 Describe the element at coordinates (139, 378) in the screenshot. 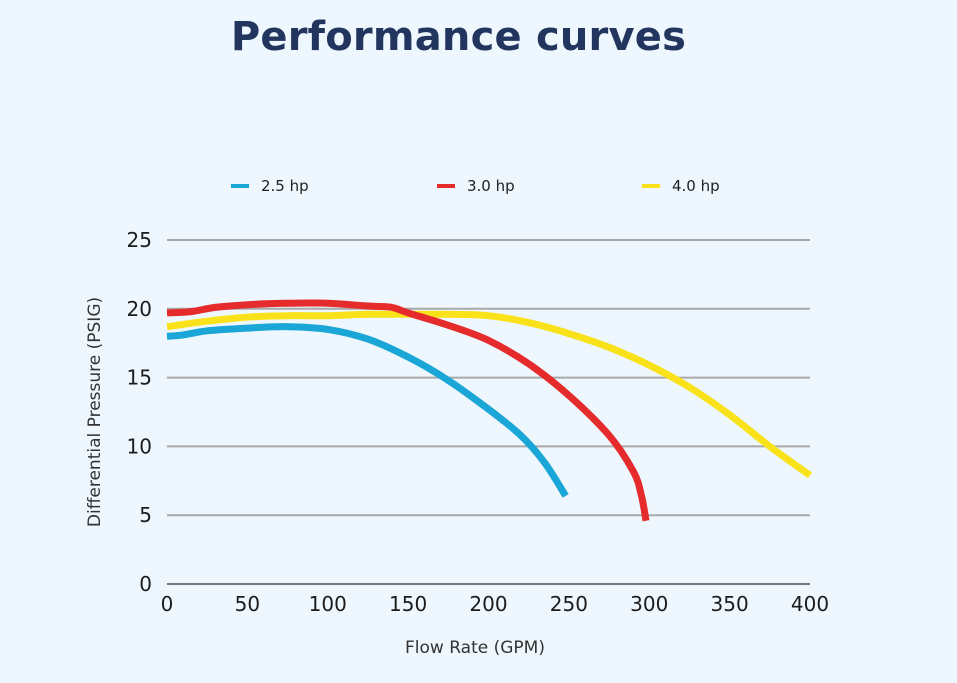

I see `y-tick-label: 15` at that location.